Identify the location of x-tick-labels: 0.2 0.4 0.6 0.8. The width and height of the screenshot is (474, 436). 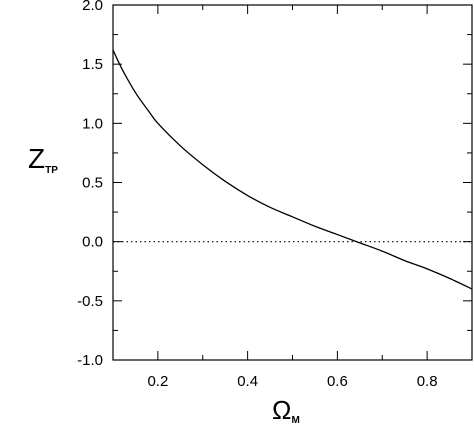
(292, 381).